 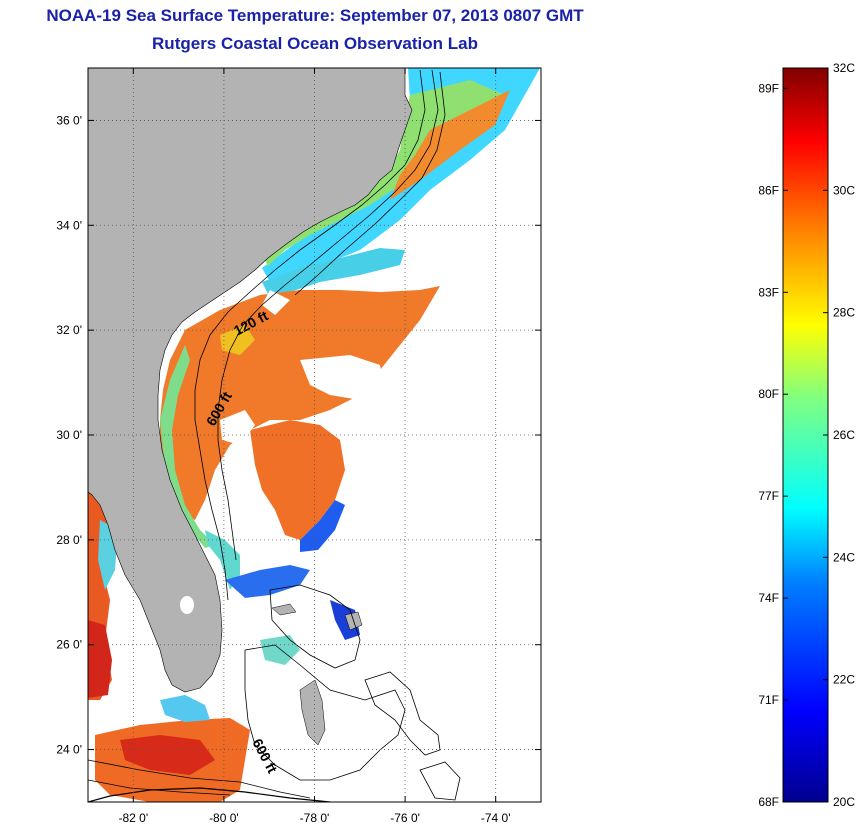 What do you see at coordinates (844, 680) in the screenshot?
I see `colorbar-label-celsius: 22C` at bounding box center [844, 680].